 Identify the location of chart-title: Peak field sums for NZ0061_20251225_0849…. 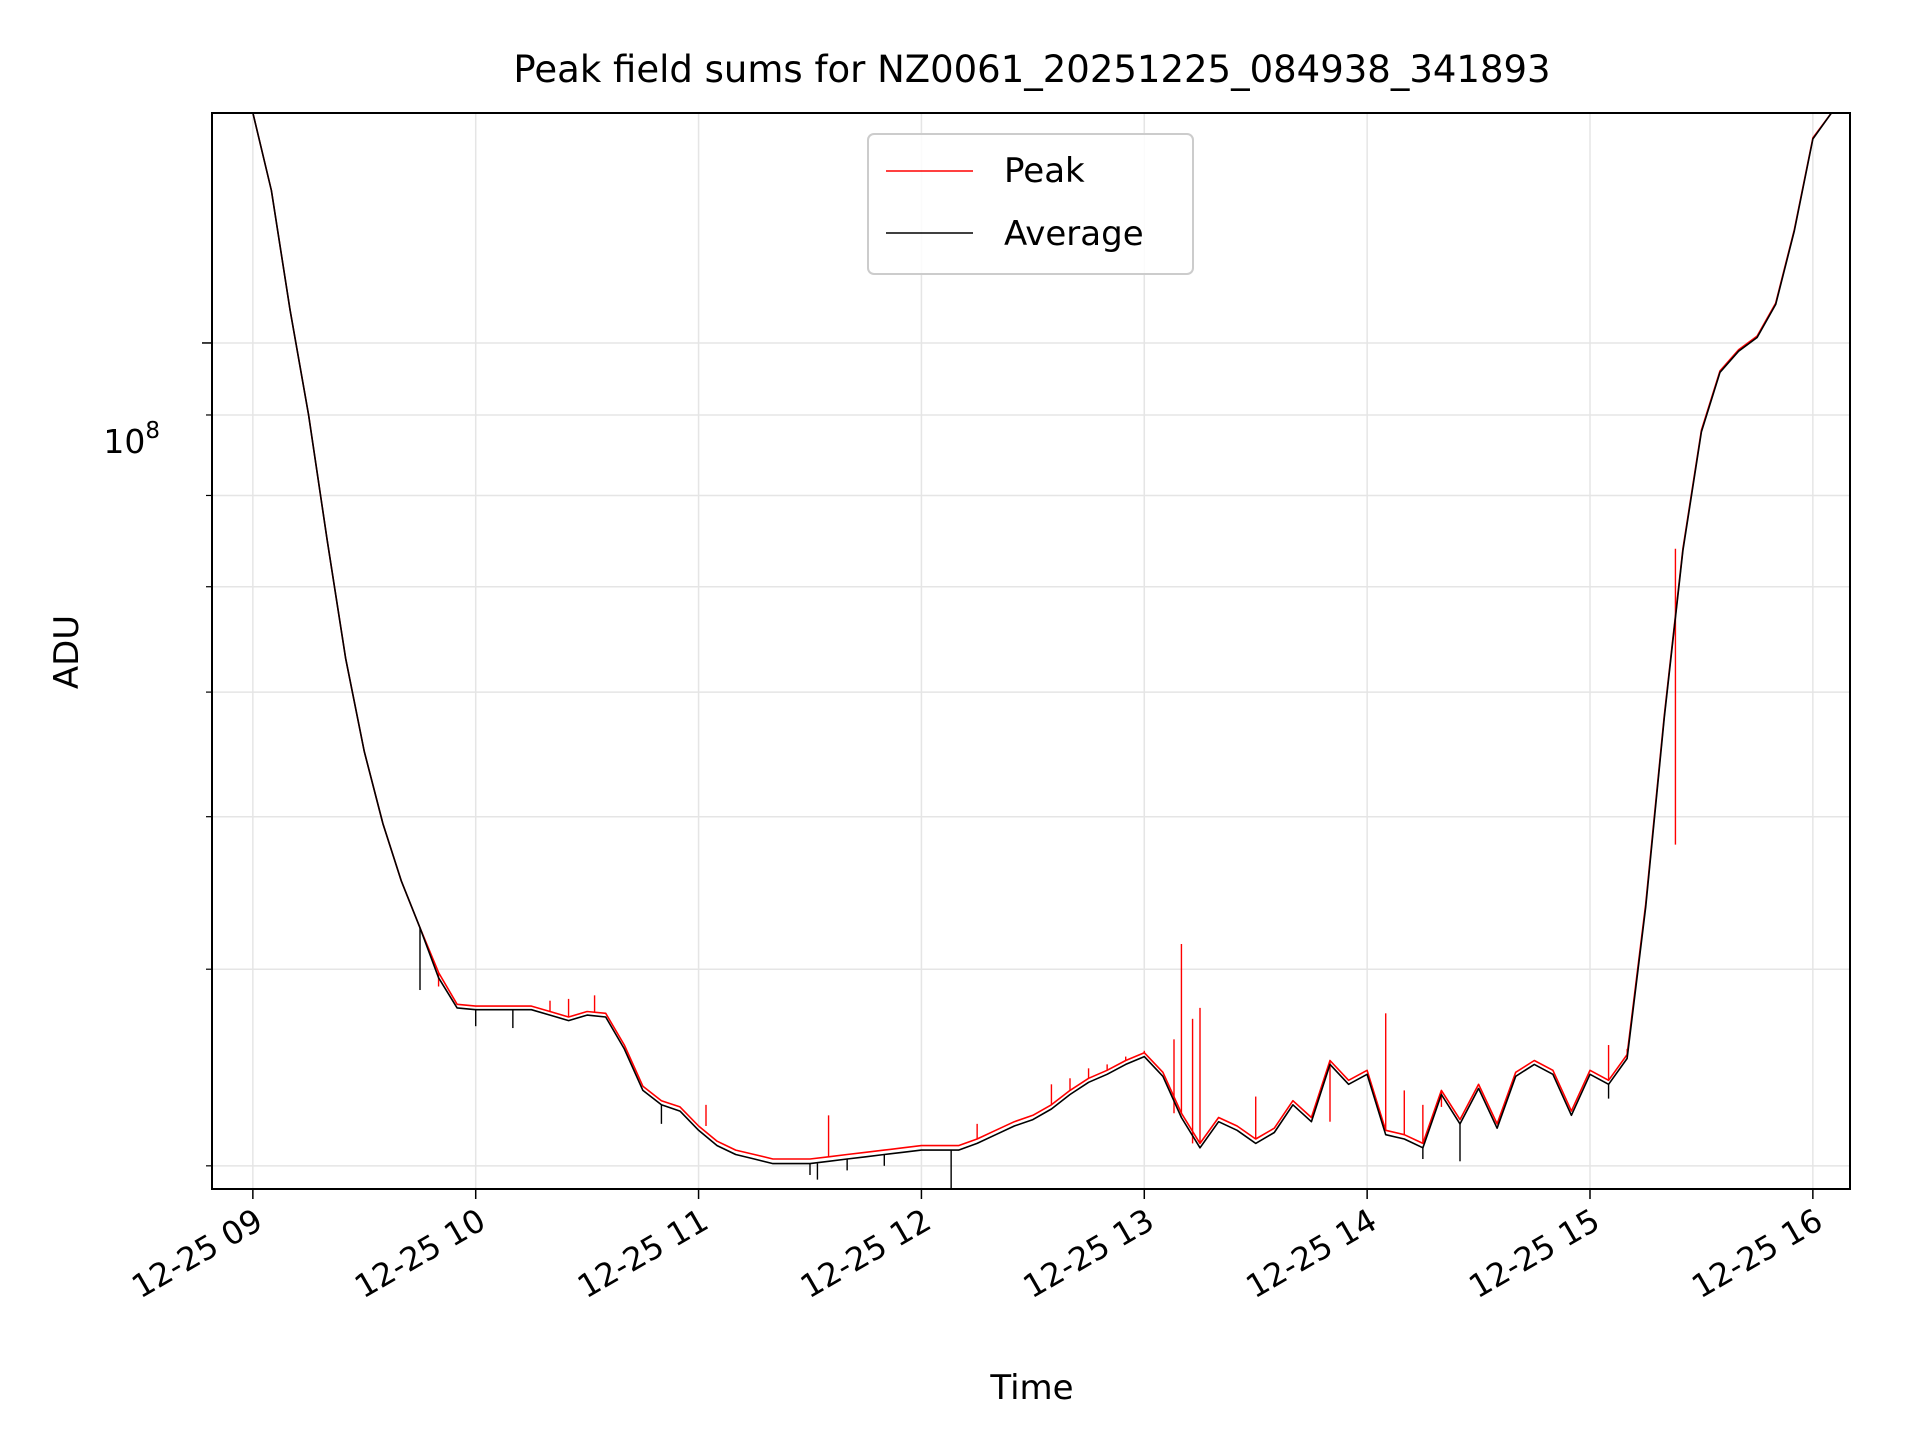
(1031, 69).